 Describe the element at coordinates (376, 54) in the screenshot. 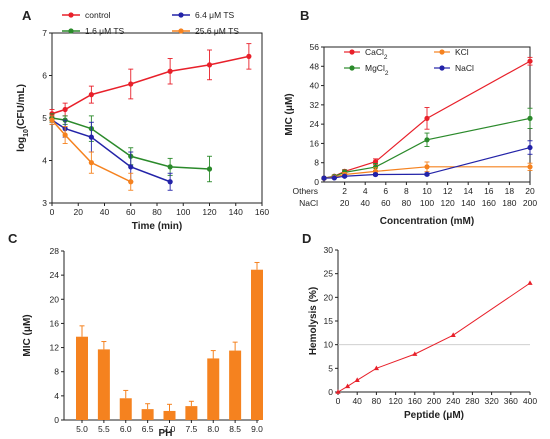

I see `panel-b-legend-label: CaCl2` at that location.